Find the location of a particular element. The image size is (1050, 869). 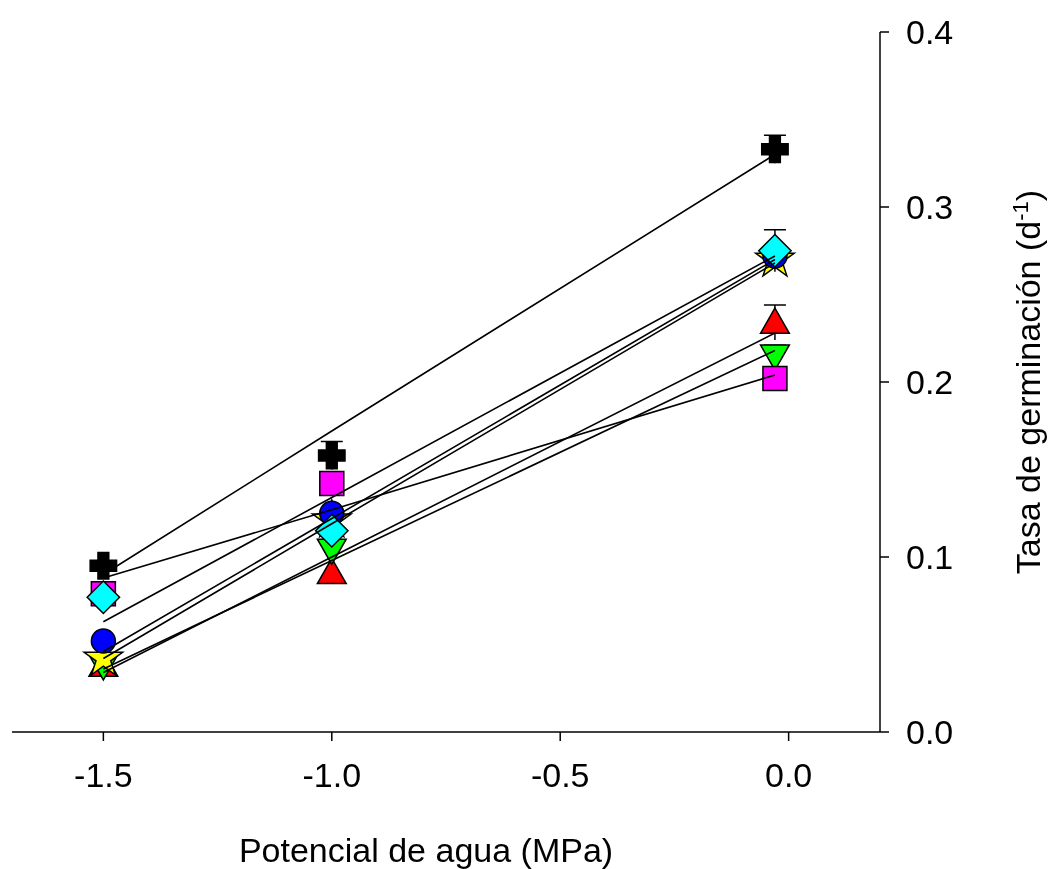

x-tick-label: -1.0 is located at coordinates (332, 775).